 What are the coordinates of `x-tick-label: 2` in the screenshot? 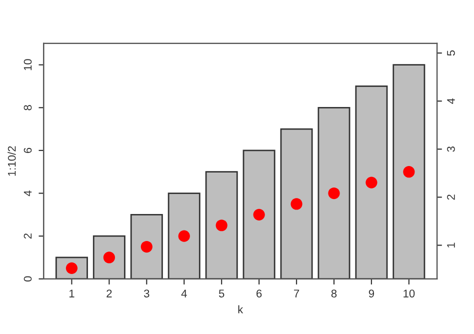 It's located at (109, 294).